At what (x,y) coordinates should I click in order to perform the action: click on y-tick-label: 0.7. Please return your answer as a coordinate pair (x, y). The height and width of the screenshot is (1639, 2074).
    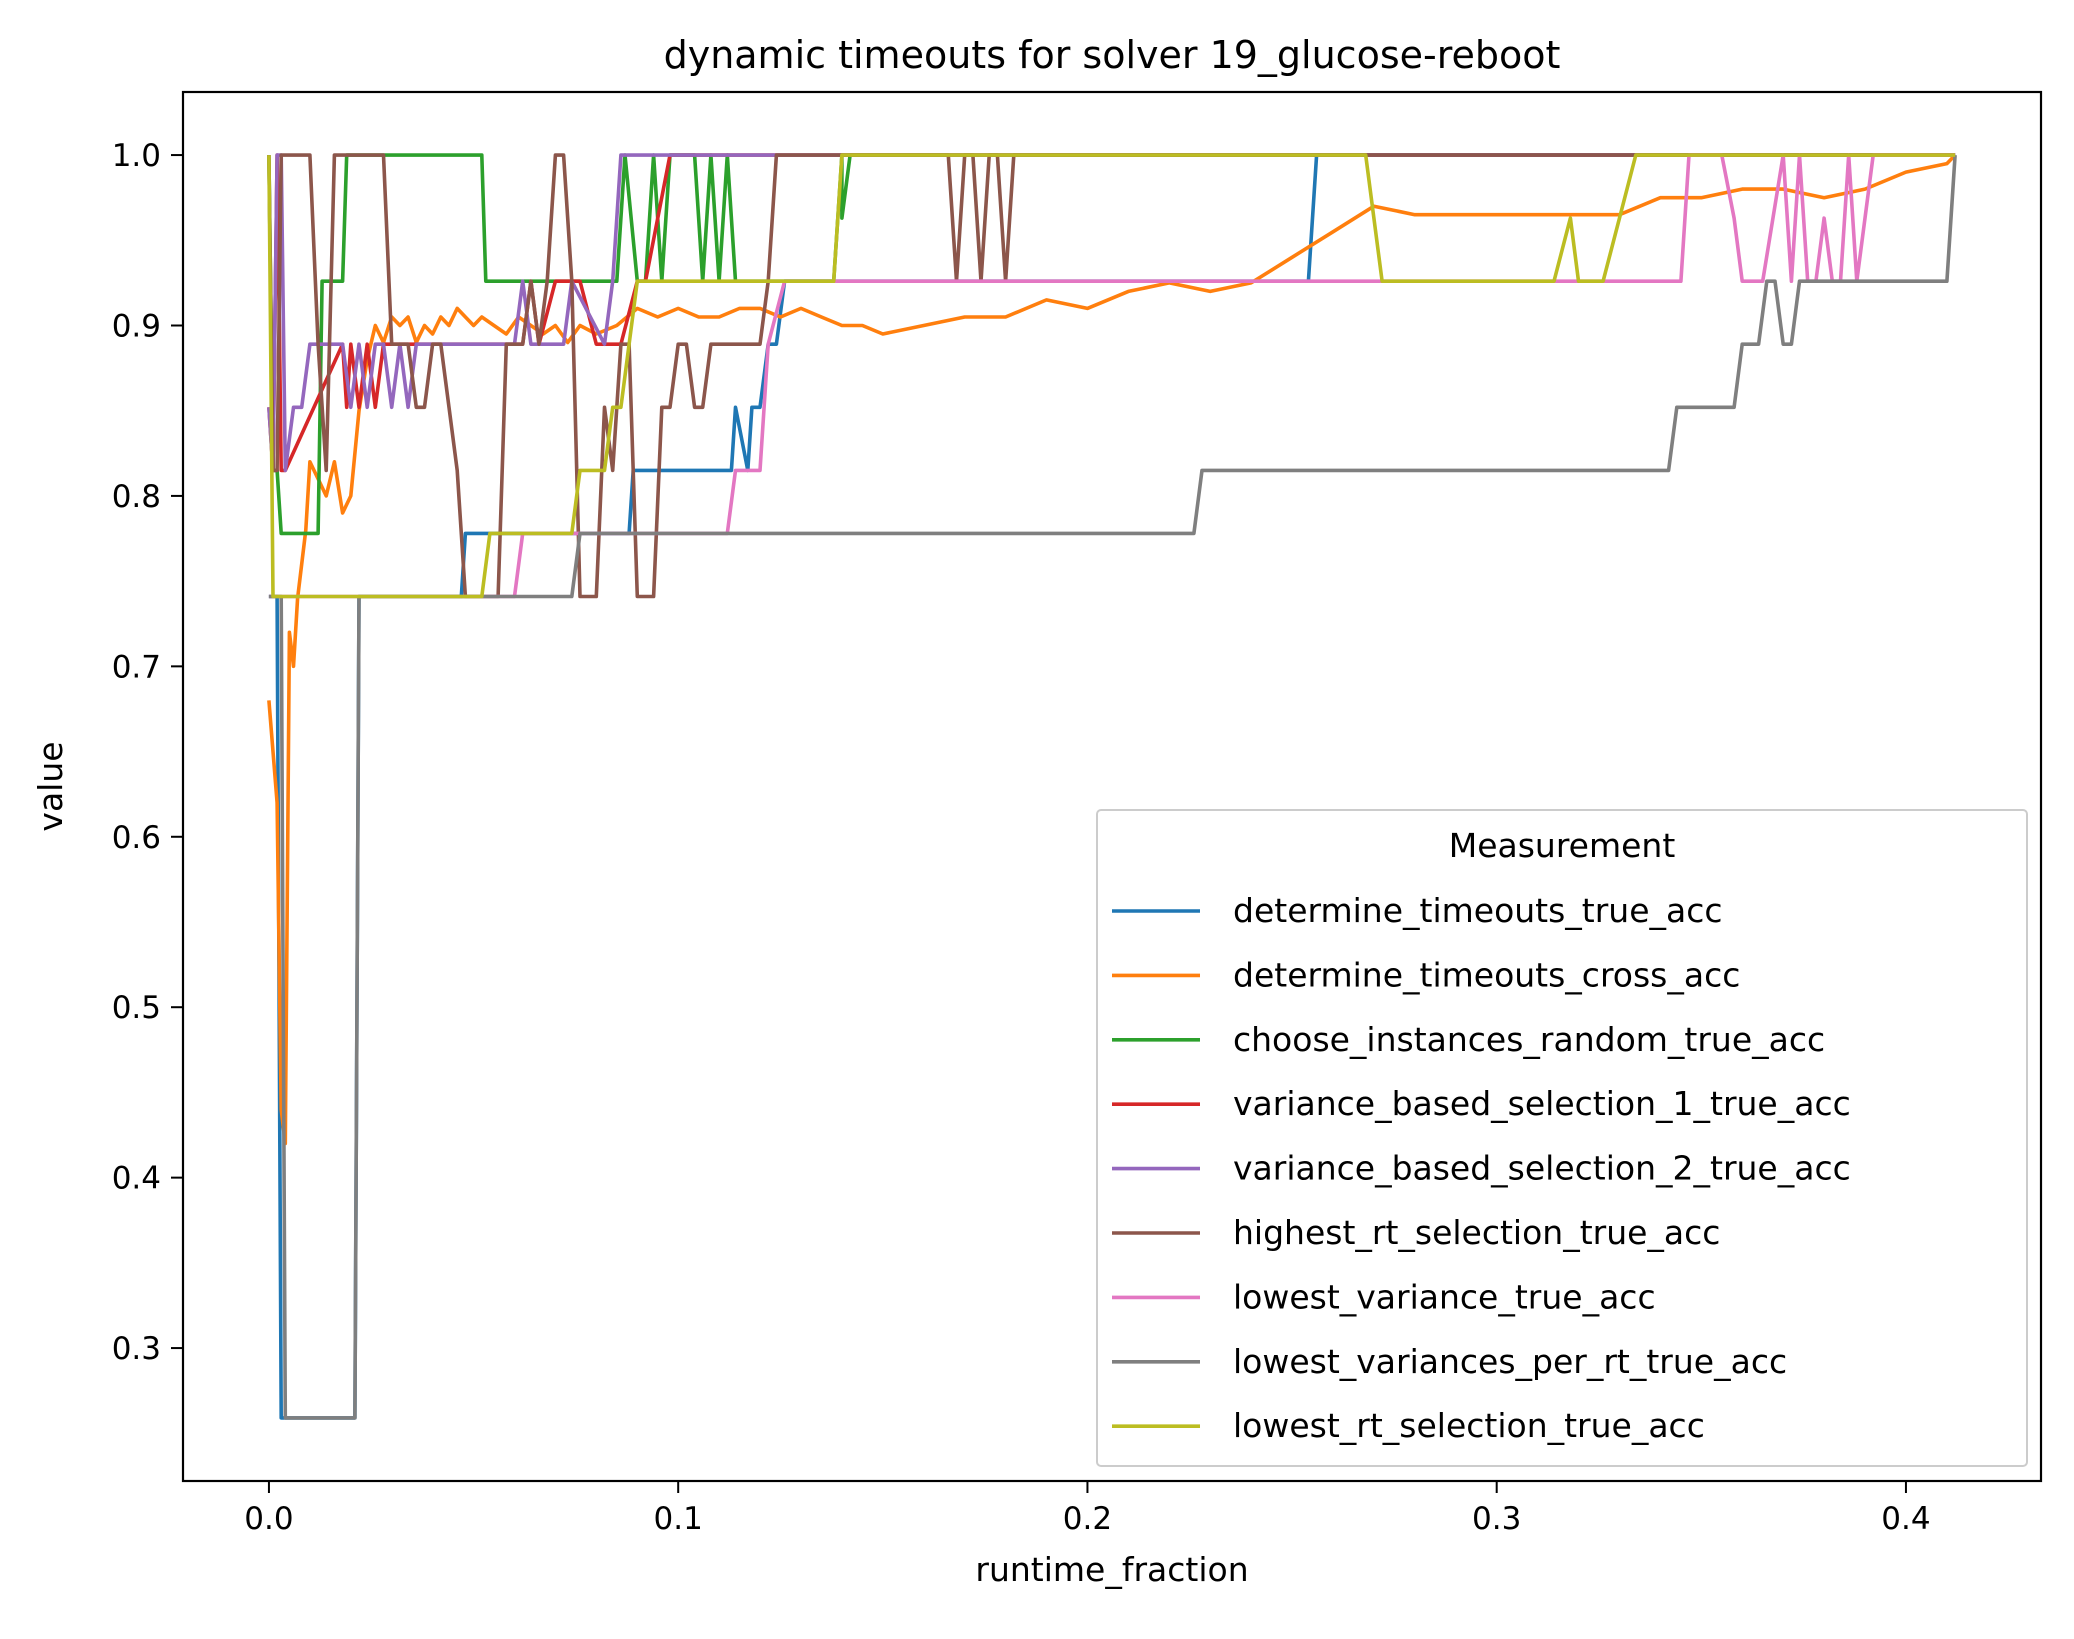
    Looking at the image, I should click on (136, 667).